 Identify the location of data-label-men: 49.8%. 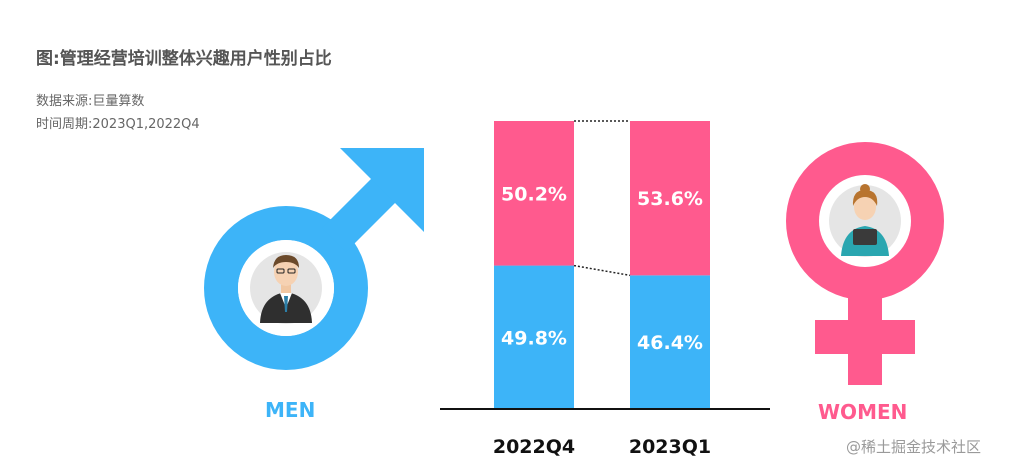
(534, 338).